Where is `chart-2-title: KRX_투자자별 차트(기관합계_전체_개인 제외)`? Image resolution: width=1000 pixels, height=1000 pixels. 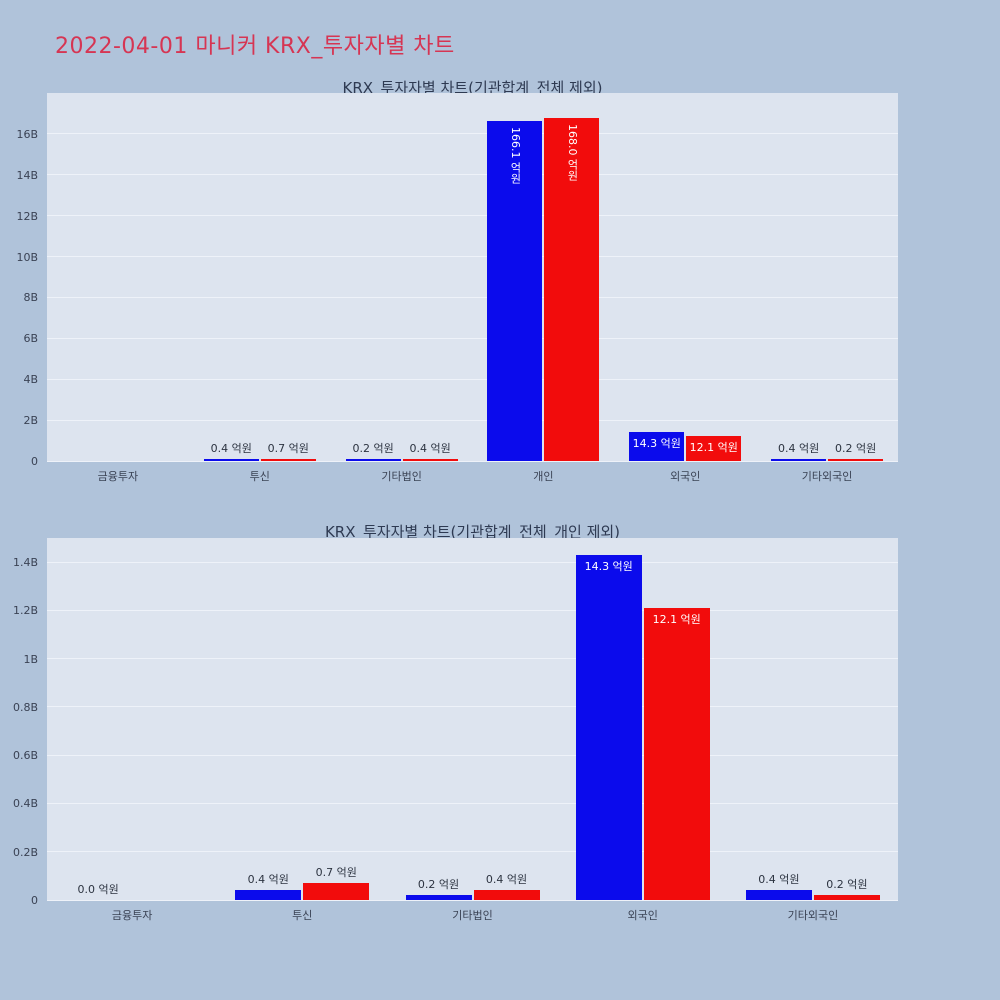
chart-2-title: KRX_투자자별 차트(기관합계_전체_개인 제외) is located at coordinates (472, 532).